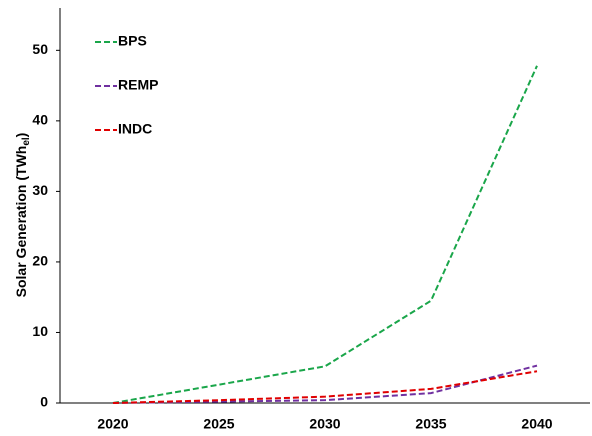 The height and width of the screenshot is (436, 592). What do you see at coordinates (138, 85) in the screenshot?
I see `legend-label: REMP` at bounding box center [138, 85].